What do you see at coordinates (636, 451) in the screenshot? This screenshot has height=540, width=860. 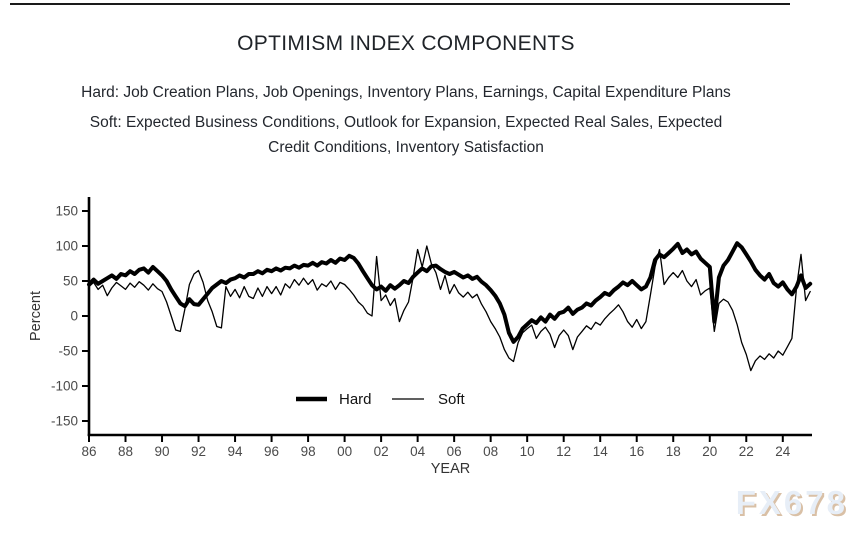 I see `x-tick-label: 16` at bounding box center [636, 451].